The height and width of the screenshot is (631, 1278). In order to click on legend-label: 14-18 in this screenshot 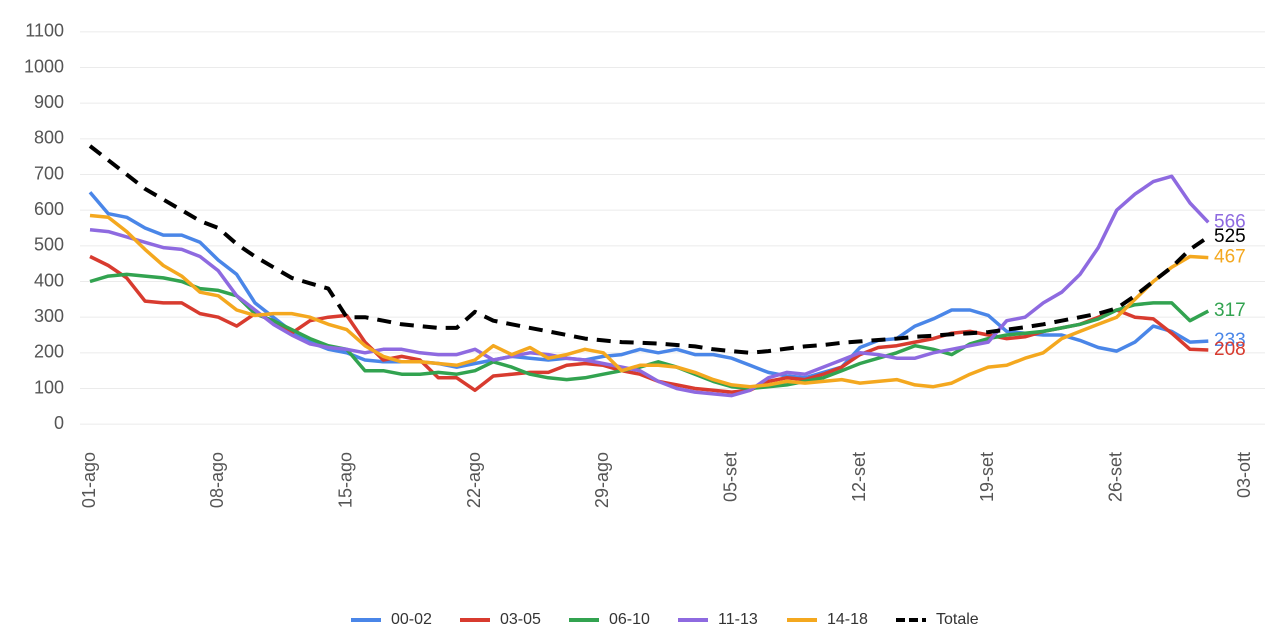, I will do `click(847, 619)`.